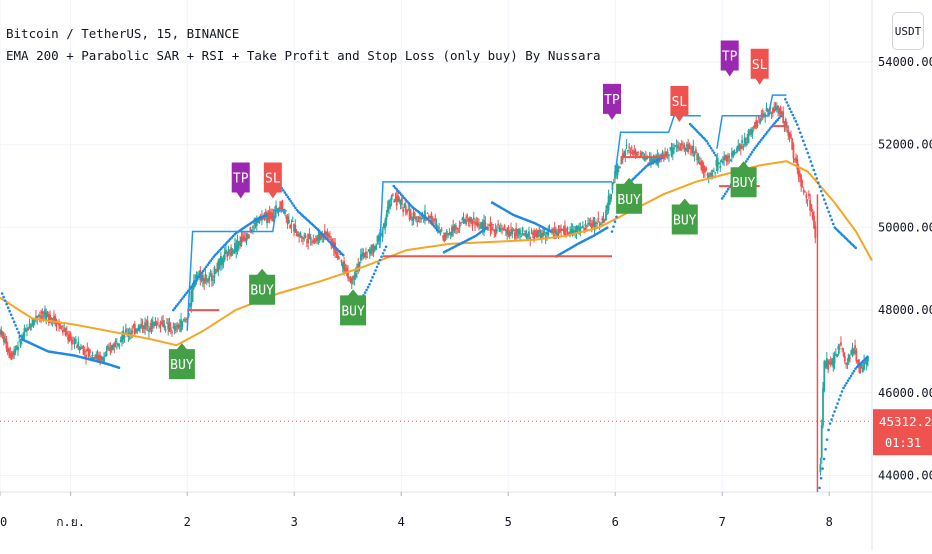 The image size is (932, 554). Describe the element at coordinates (902, 432) in the screenshot. I see `last-price-badge: 45312.27 01:31` at that location.